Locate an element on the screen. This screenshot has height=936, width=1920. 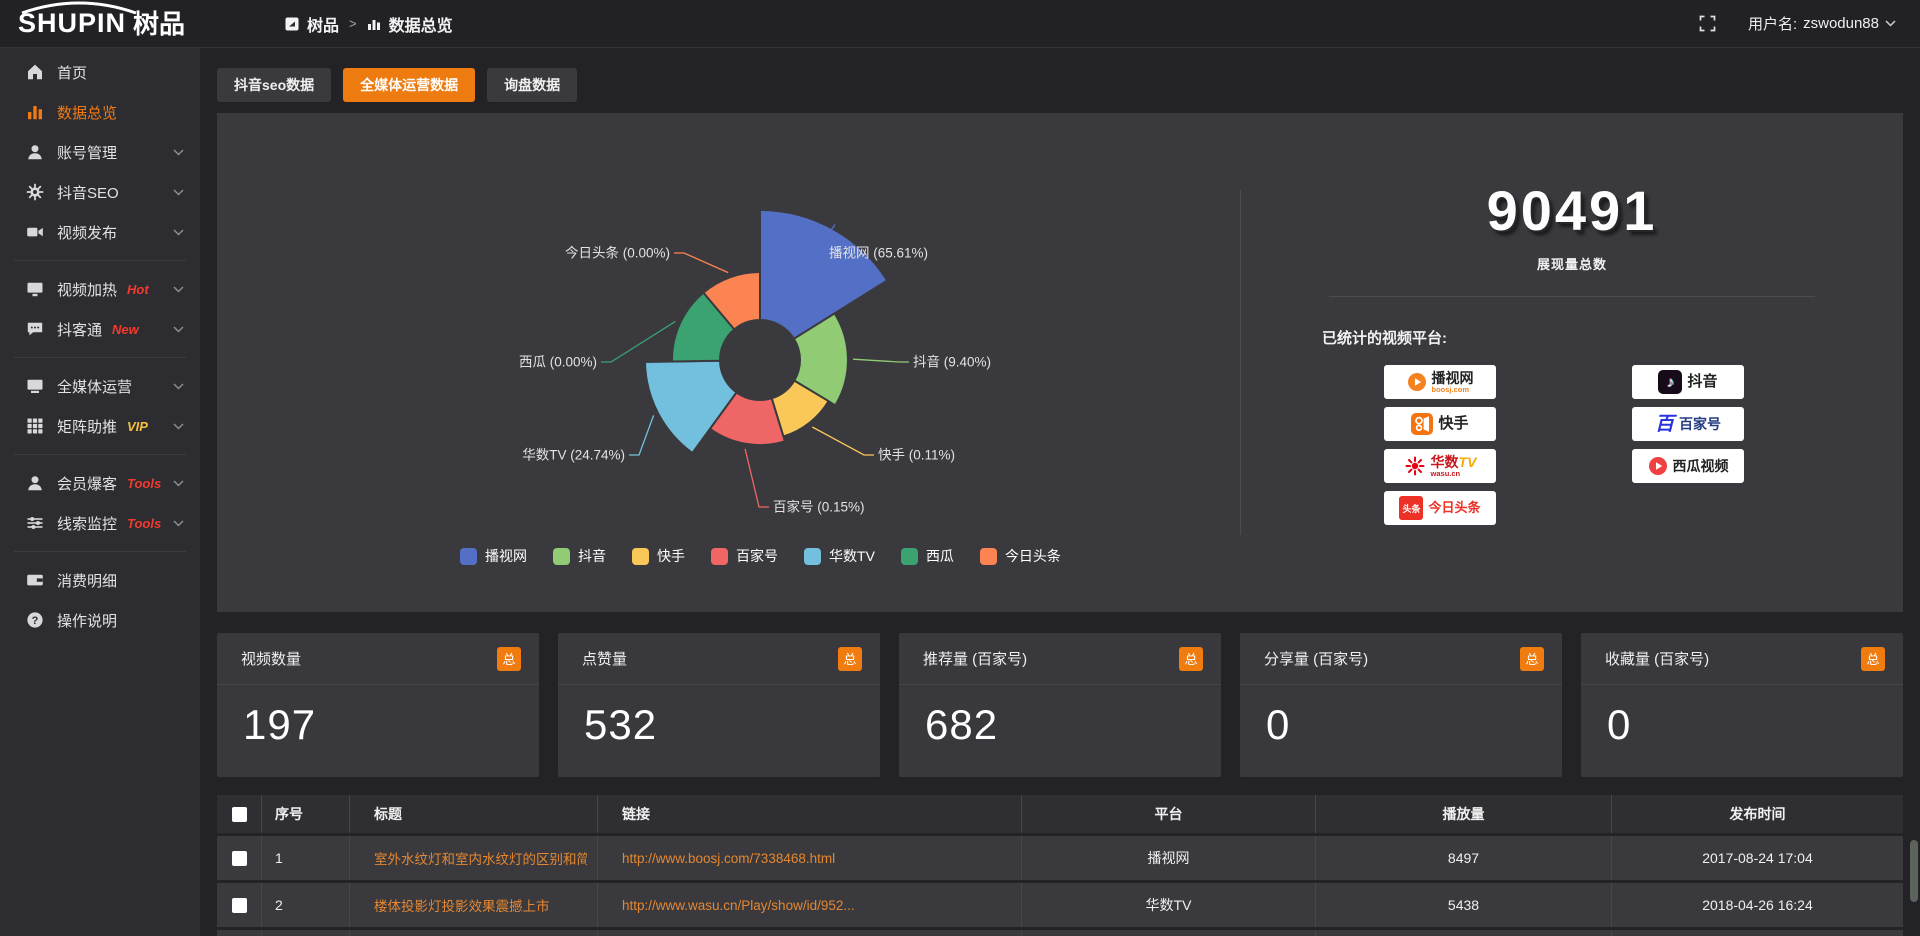
sidebar-item-matrix-boost: 矩阵助推 VIP is located at coordinates (100, 426).